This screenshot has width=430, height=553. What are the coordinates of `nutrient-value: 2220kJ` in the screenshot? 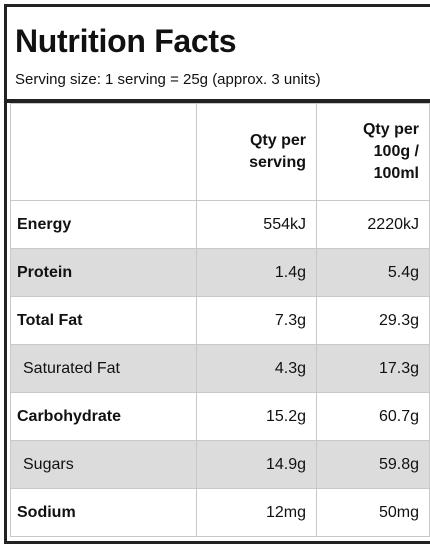 It's located at (373, 224).